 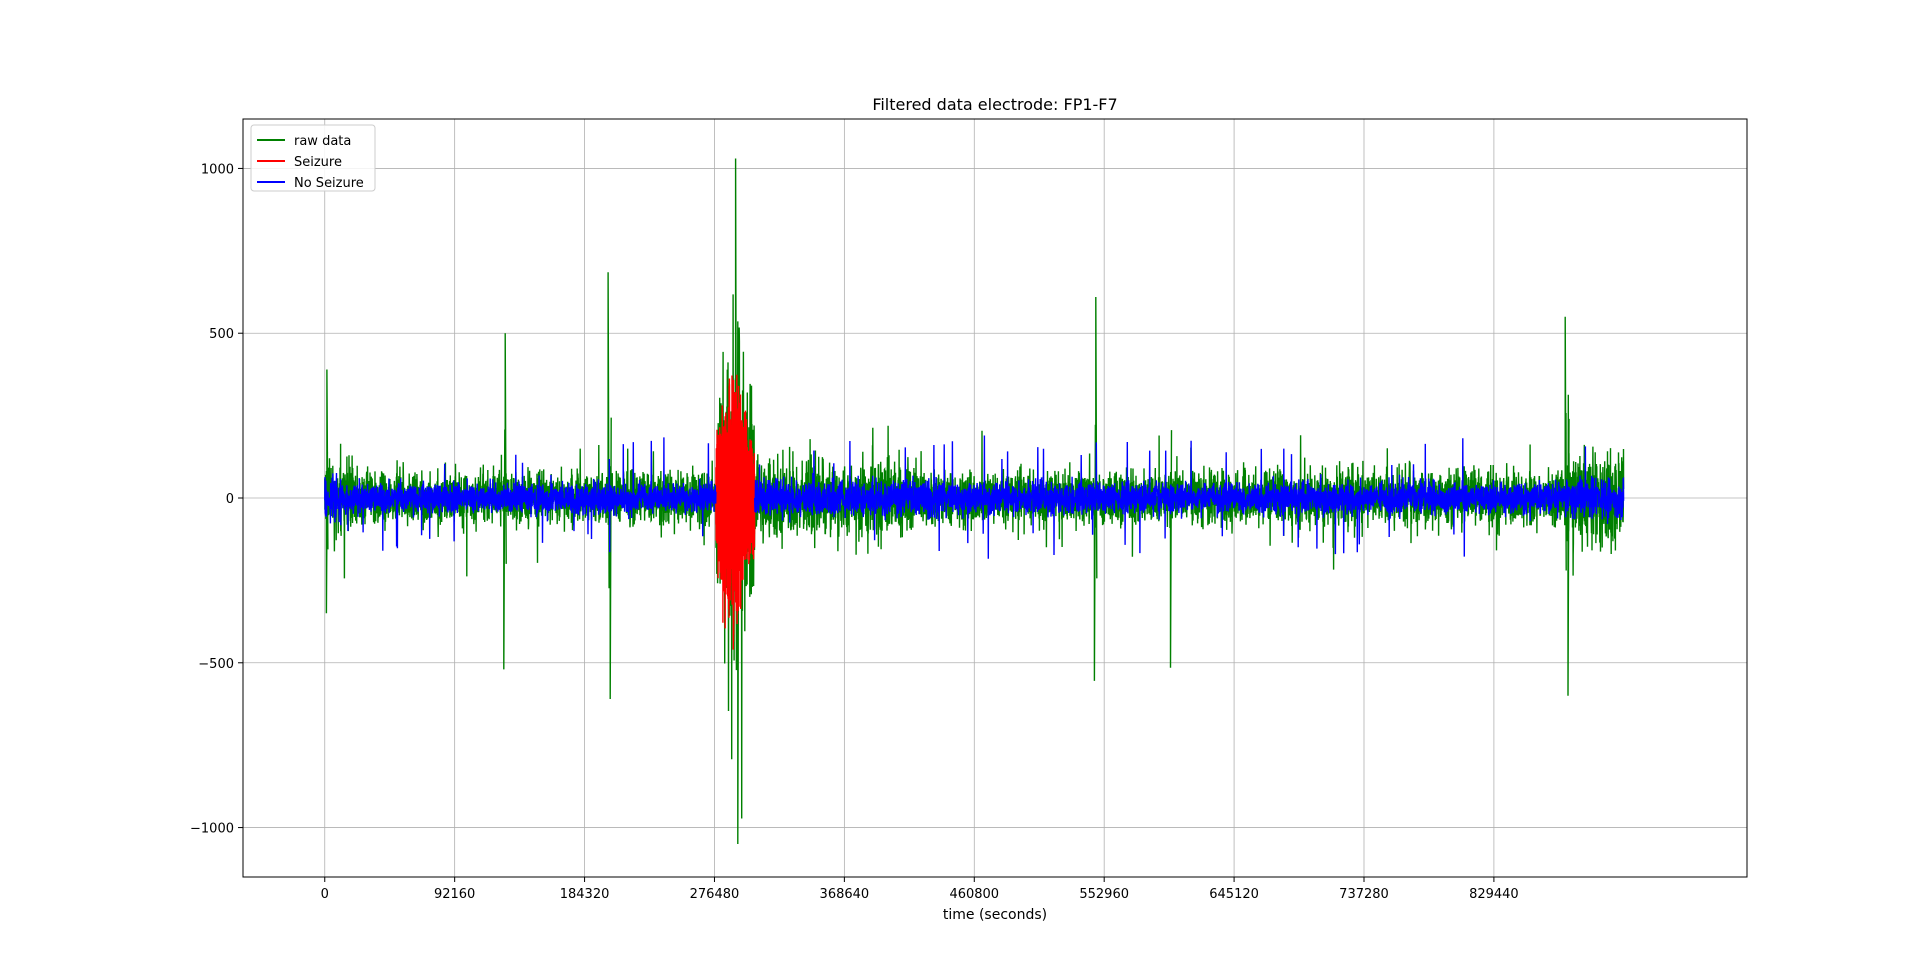 I want to click on series-no-seizure, so click(x=974, y=497).